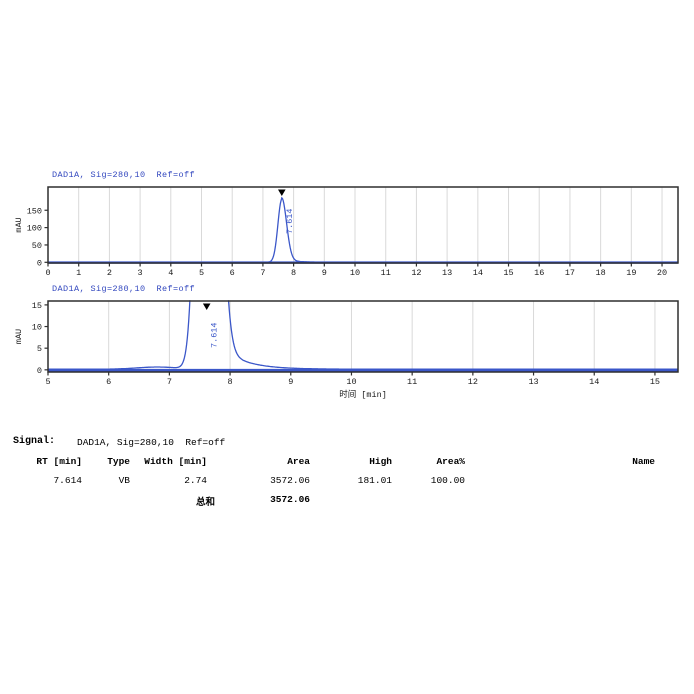 This screenshot has height=694, width=694. I want to click on svg-text: 时间 [min], so click(363, 394).